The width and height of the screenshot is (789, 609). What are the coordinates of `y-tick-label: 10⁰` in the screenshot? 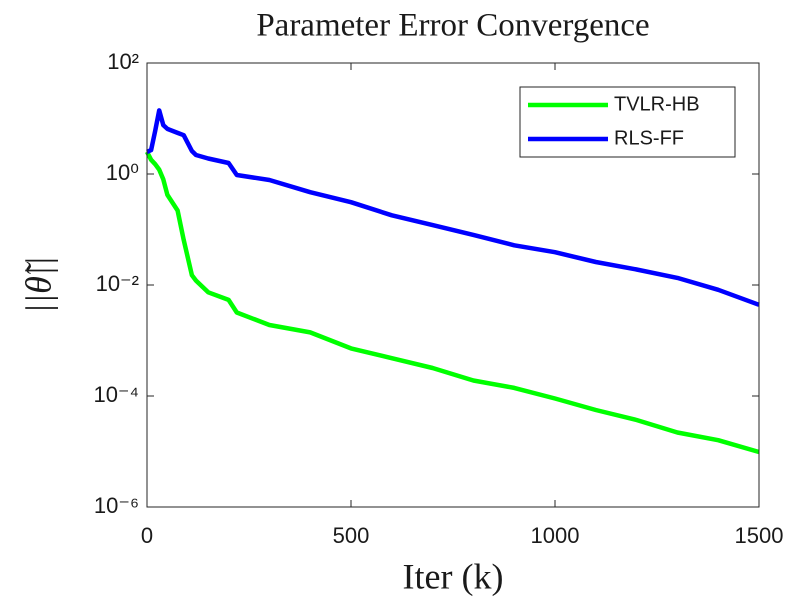 It's located at (122, 172).